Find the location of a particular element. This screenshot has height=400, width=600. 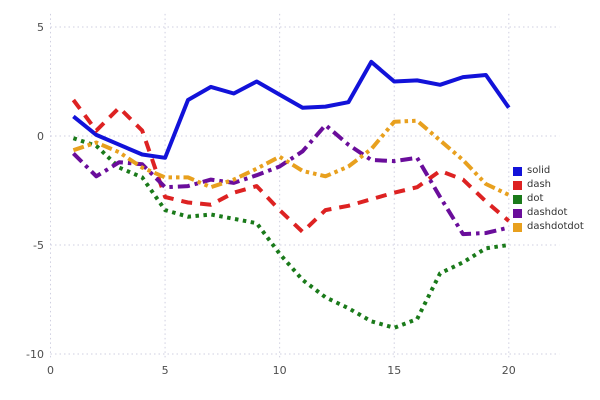

legend-swatch-dot is located at coordinates (517, 199).